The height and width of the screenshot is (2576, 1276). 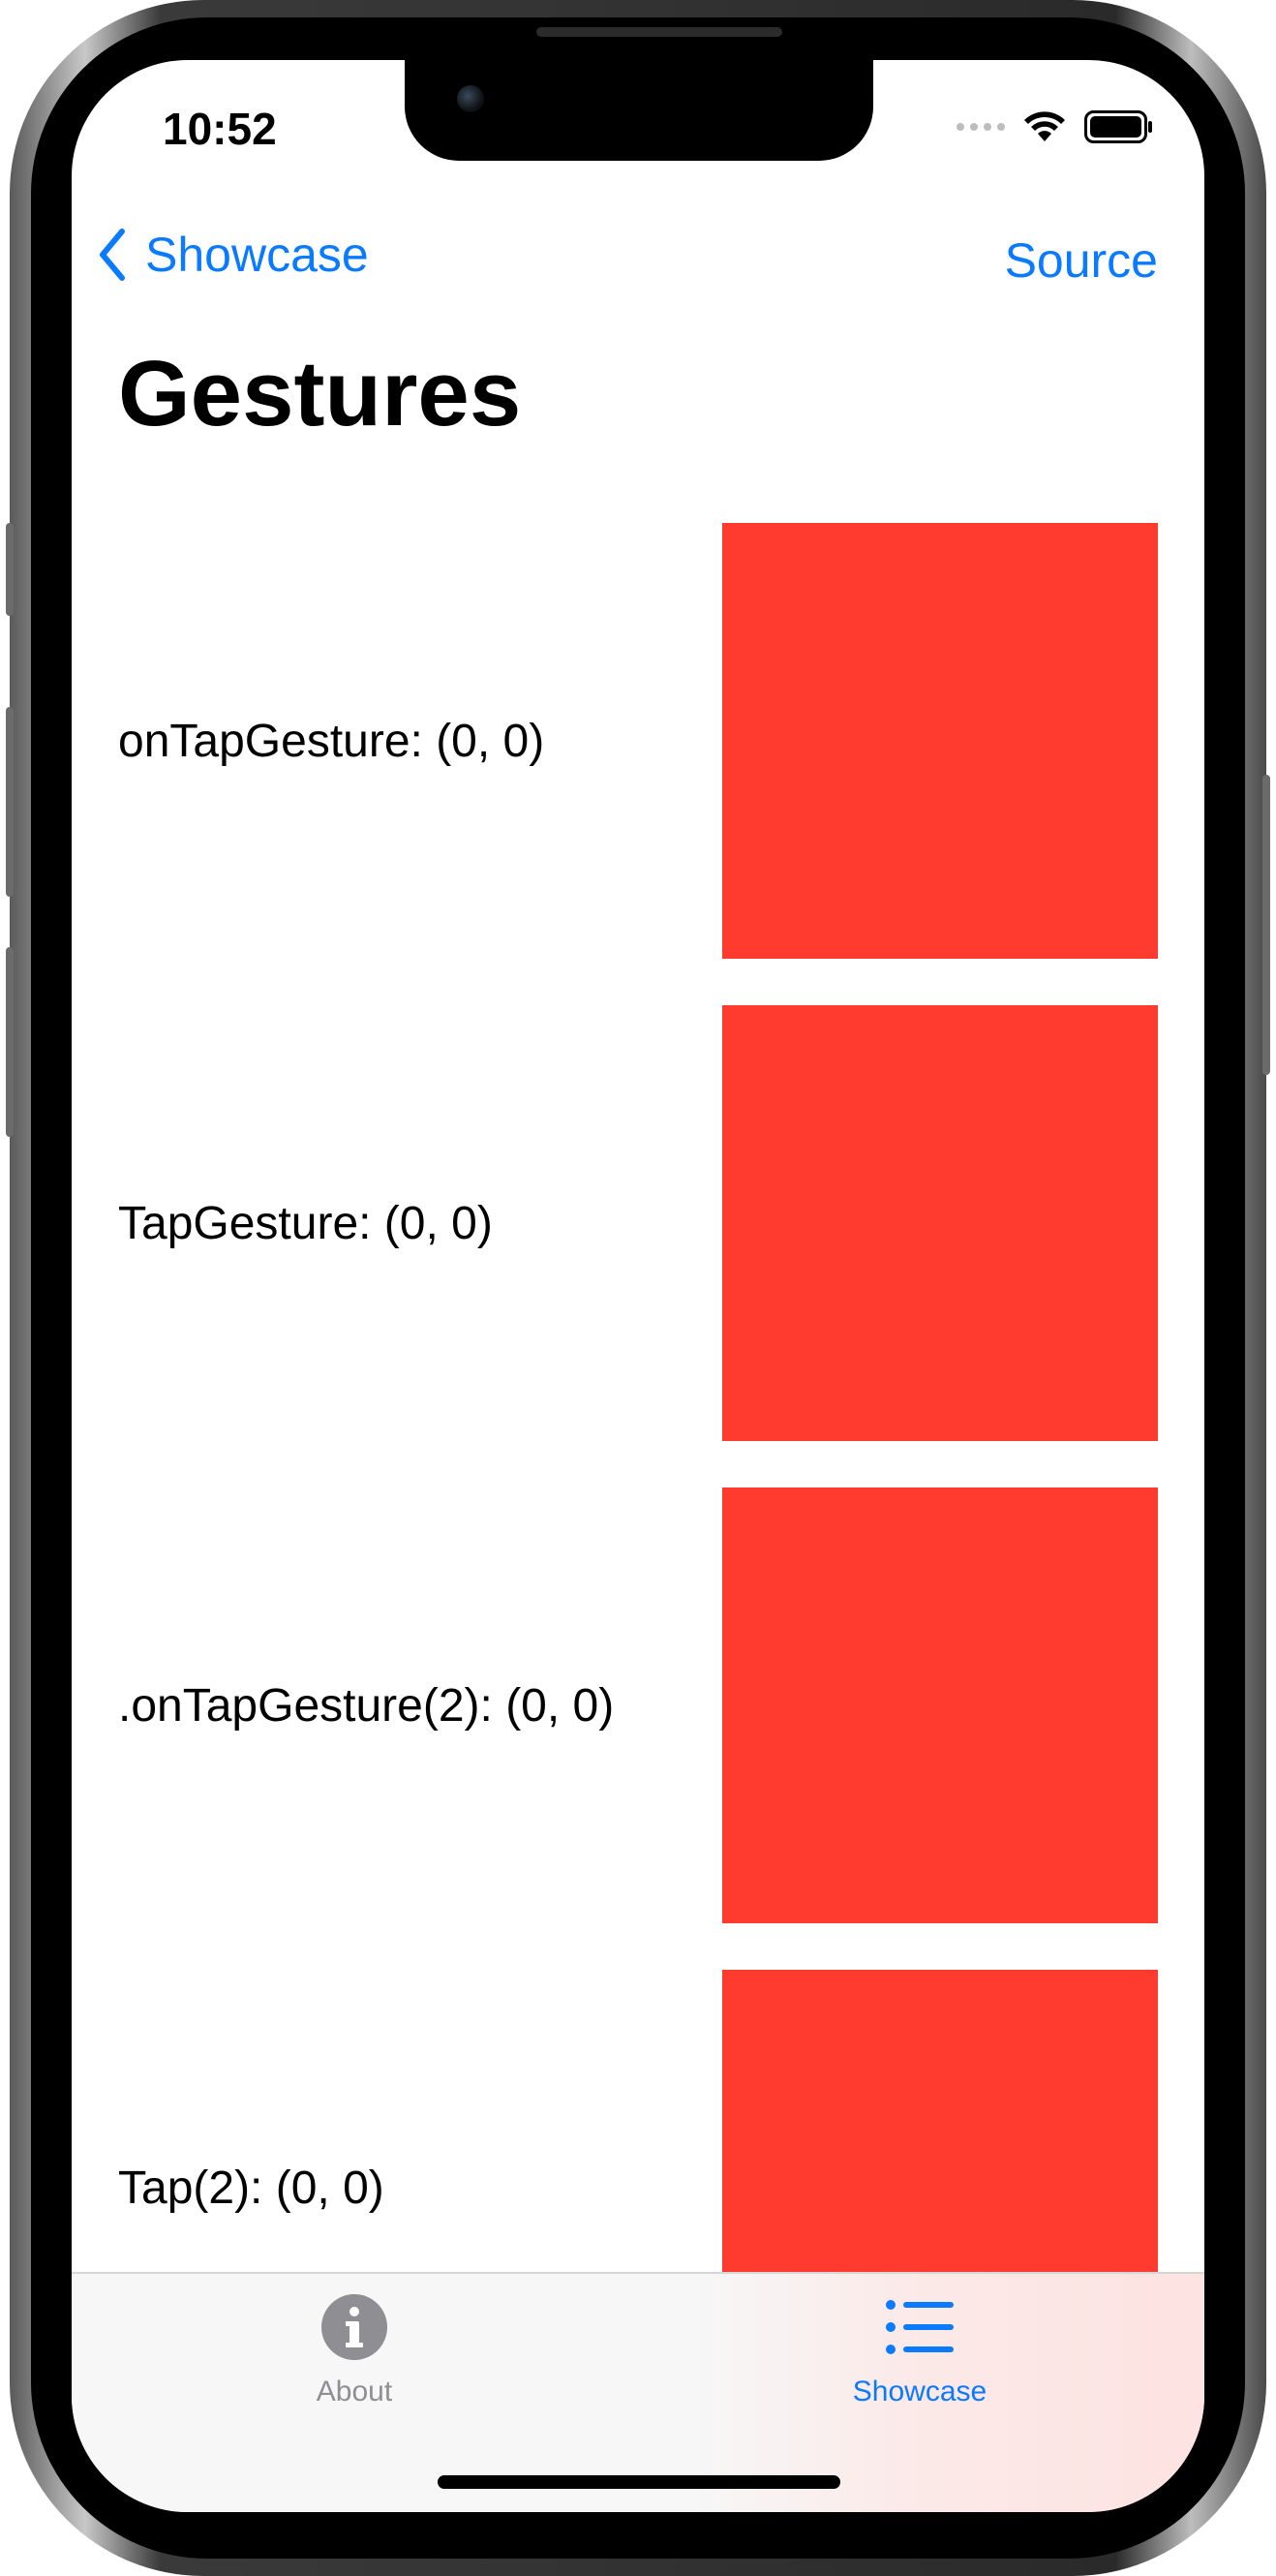 I want to click on silent-switch, so click(x=10, y=569).